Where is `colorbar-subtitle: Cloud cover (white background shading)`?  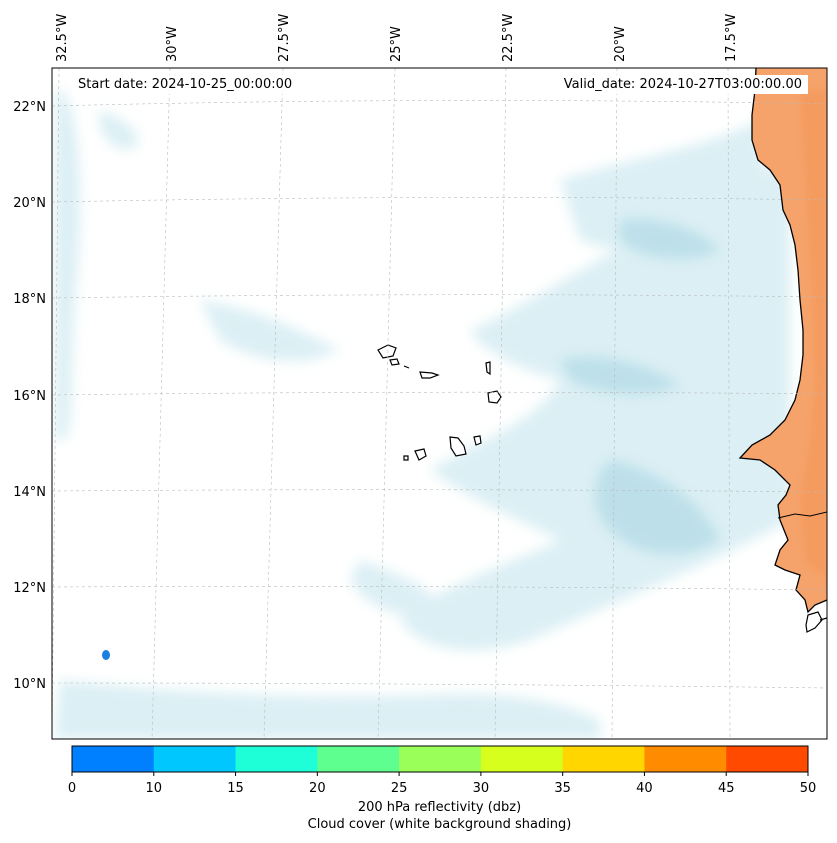 colorbar-subtitle: Cloud cover (white background shading) is located at coordinates (439, 824).